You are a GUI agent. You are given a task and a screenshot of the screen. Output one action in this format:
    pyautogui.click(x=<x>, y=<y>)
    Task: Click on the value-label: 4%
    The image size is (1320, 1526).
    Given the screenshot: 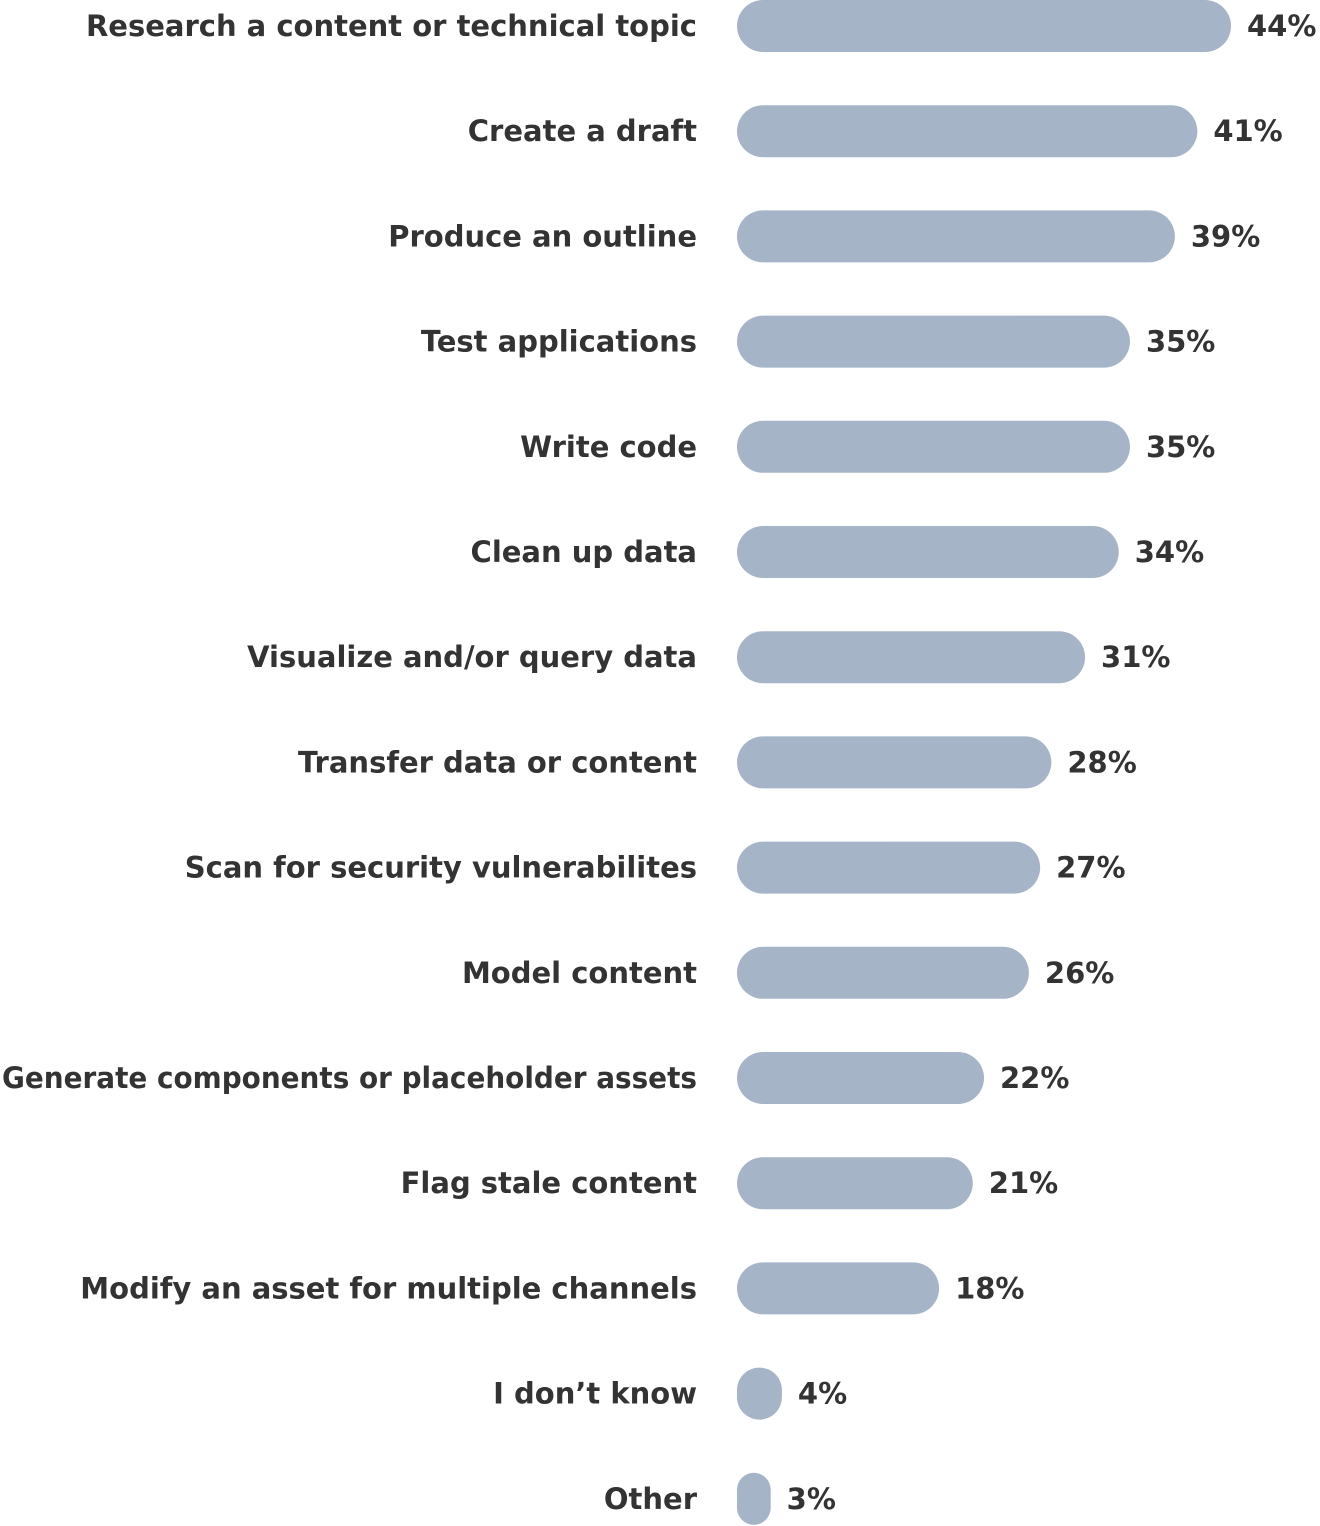 What is the action you would take?
    pyautogui.click(x=822, y=1394)
    